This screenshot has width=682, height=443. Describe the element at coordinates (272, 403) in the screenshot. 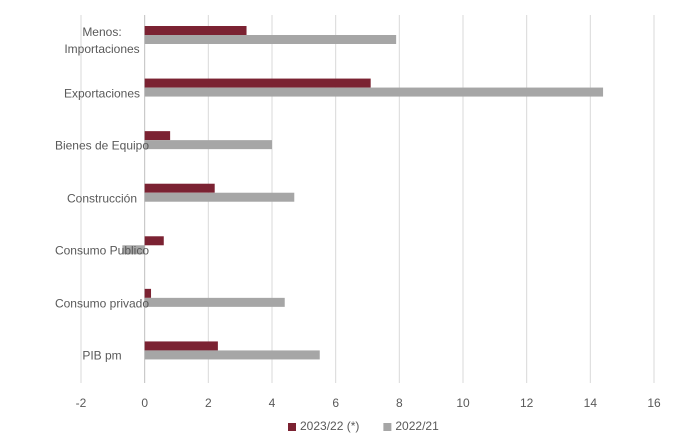

I see `x-tick-label: 4` at that location.